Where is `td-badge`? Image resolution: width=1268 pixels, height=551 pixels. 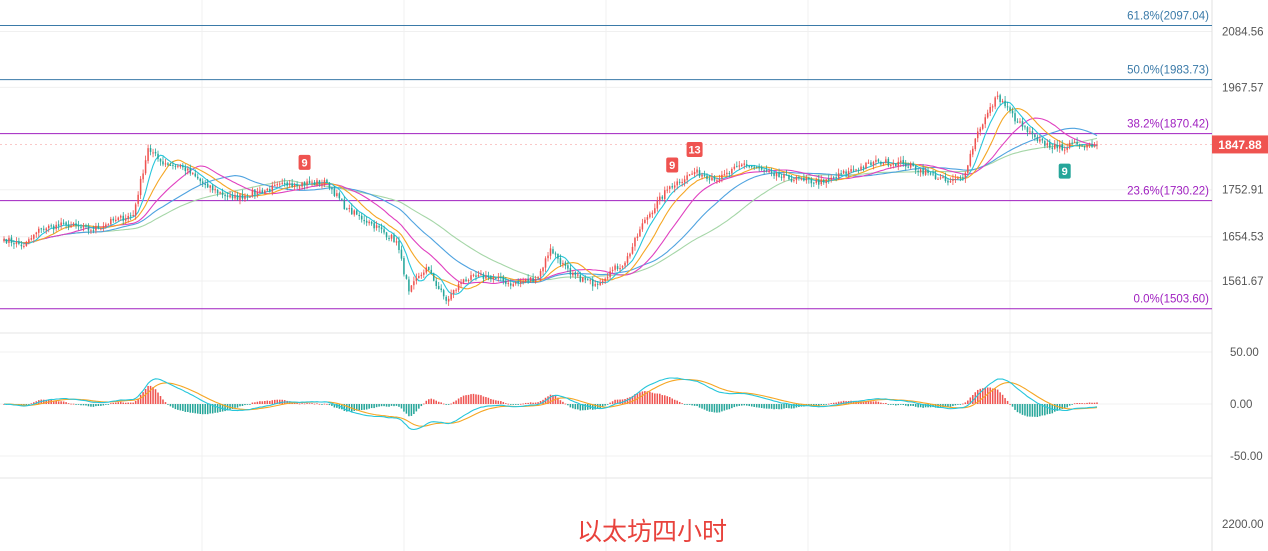 td-badge is located at coordinates (1064, 171).